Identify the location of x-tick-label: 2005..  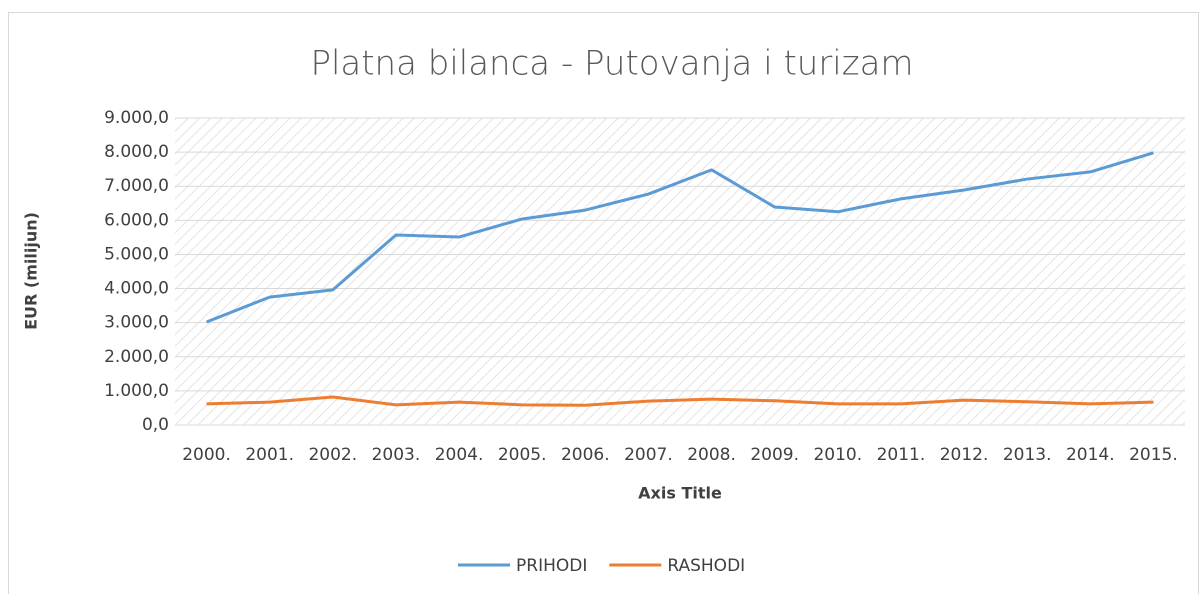
(522, 455).